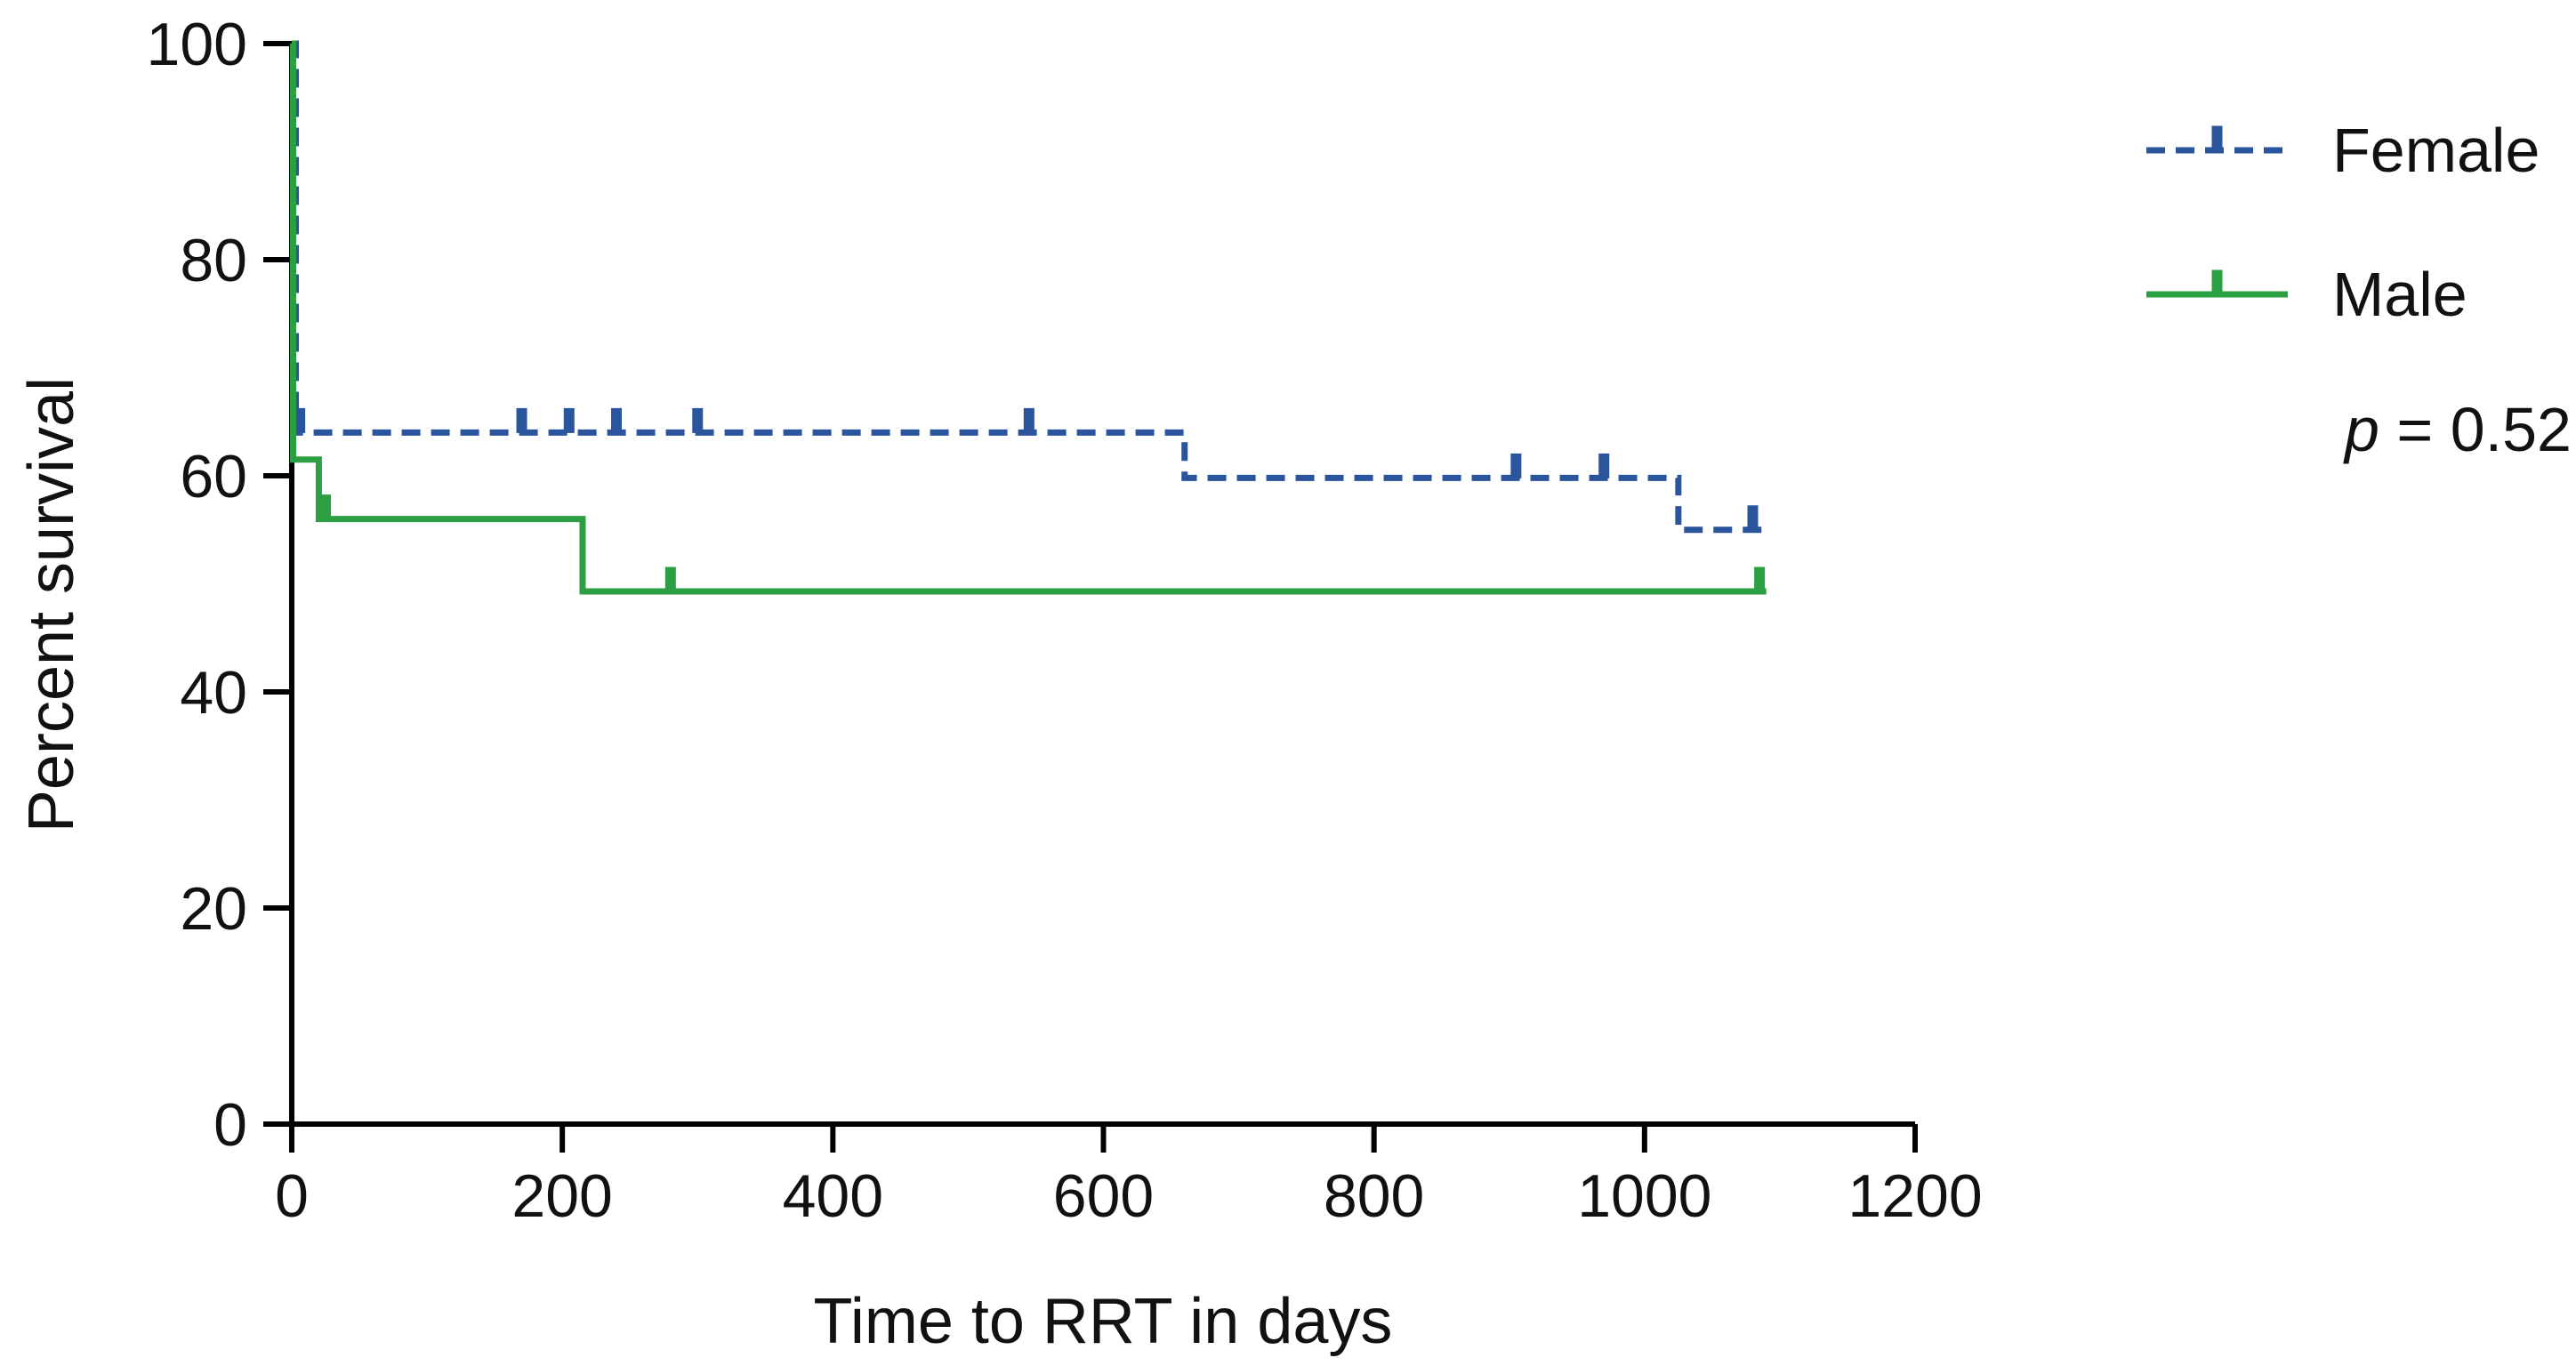 This screenshot has height=1366, width=2576. Describe the element at coordinates (230, 1125) in the screenshot. I see `y-tick-label: 0` at that location.